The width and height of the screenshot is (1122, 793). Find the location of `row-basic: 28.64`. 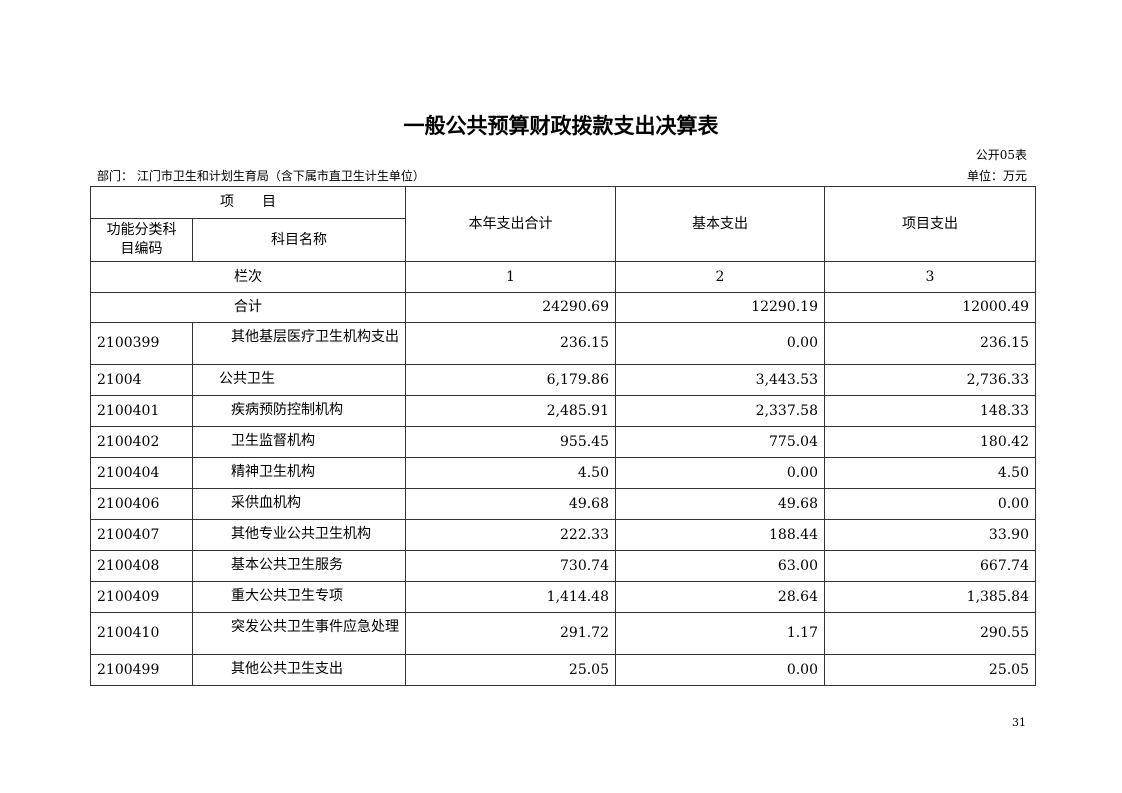

row-basic: 28.64 is located at coordinates (720, 597).